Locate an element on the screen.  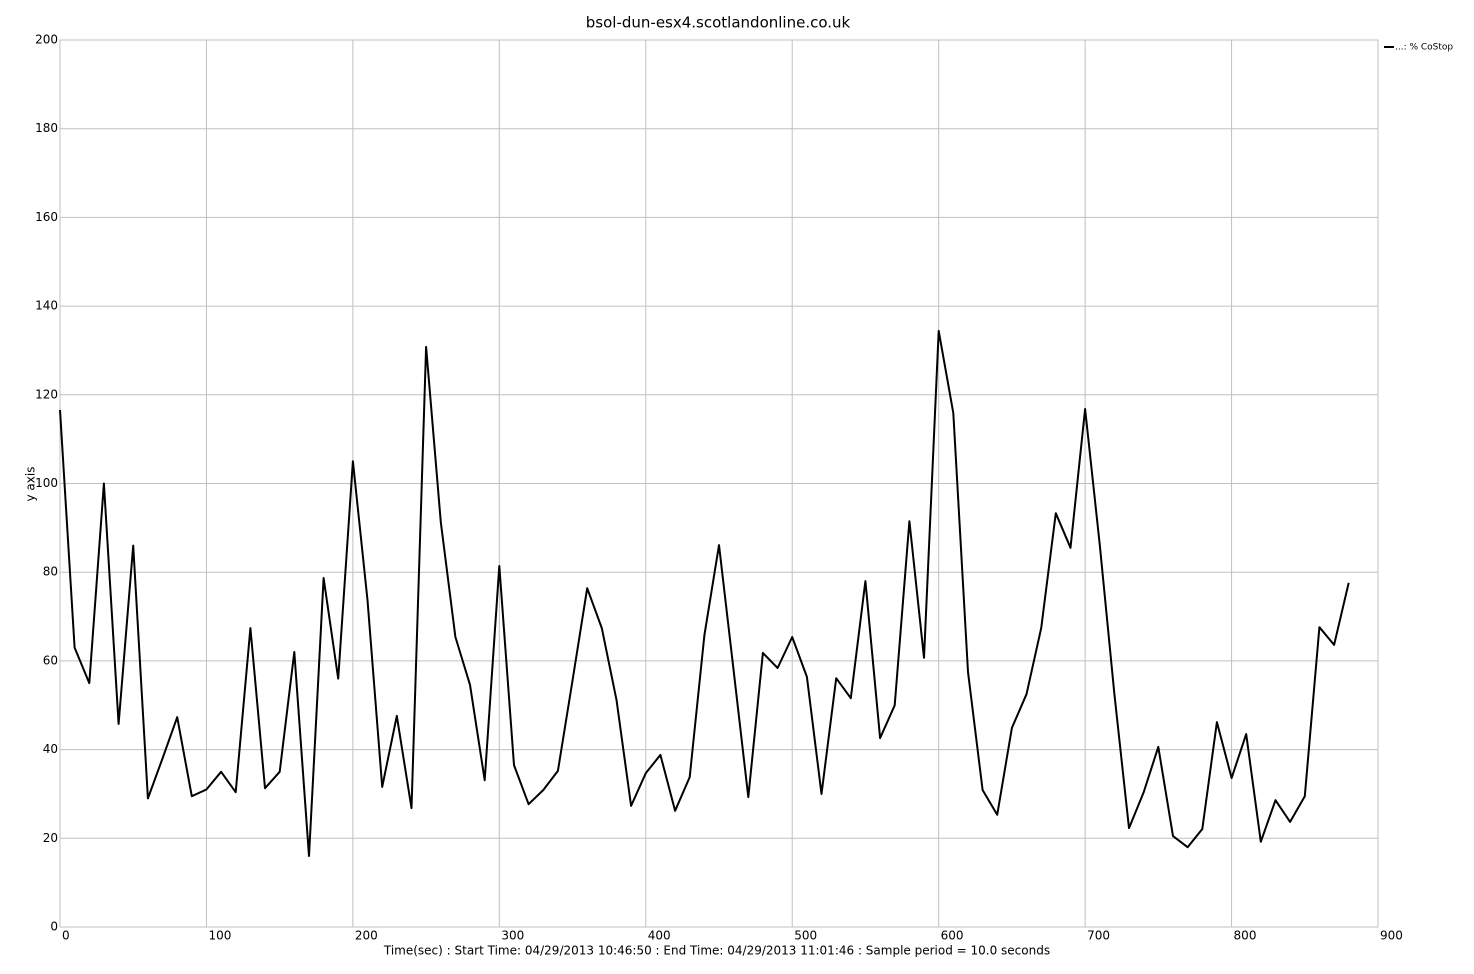
y-tick-label: 40 is located at coordinates (50, 749).